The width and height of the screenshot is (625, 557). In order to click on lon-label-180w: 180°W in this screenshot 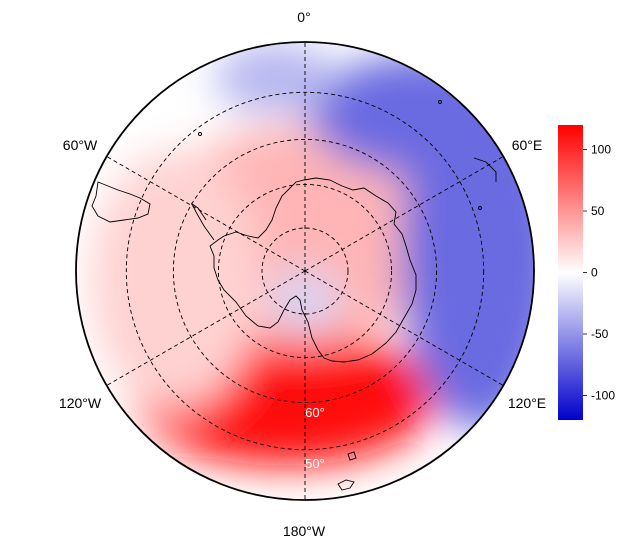, I will do `click(304, 531)`.